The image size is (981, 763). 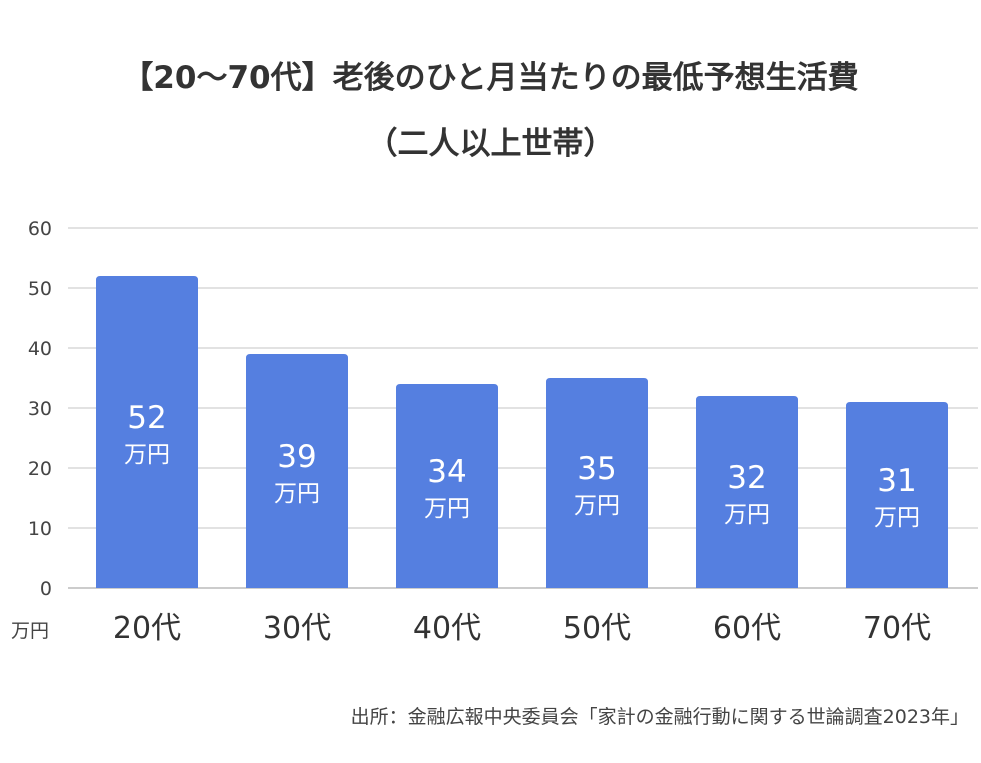 What do you see at coordinates (747, 628) in the screenshot?
I see `x-tick-label: 60代` at bounding box center [747, 628].